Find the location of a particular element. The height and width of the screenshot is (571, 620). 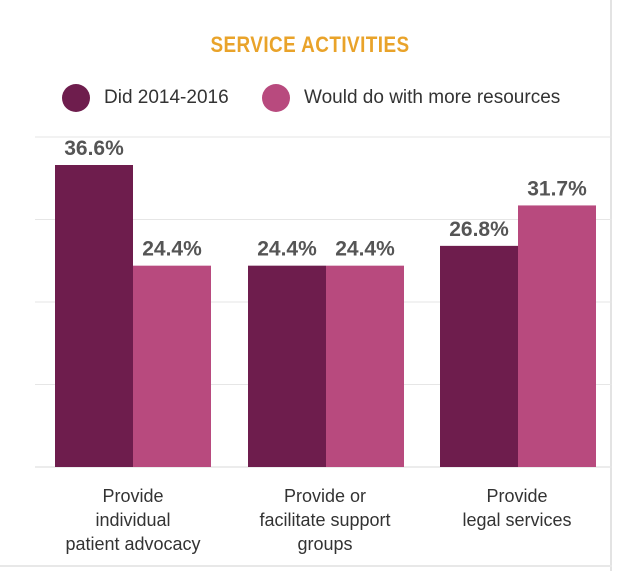

data-label-series-1-category-2: 24.4% is located at coordinates (287, 249).